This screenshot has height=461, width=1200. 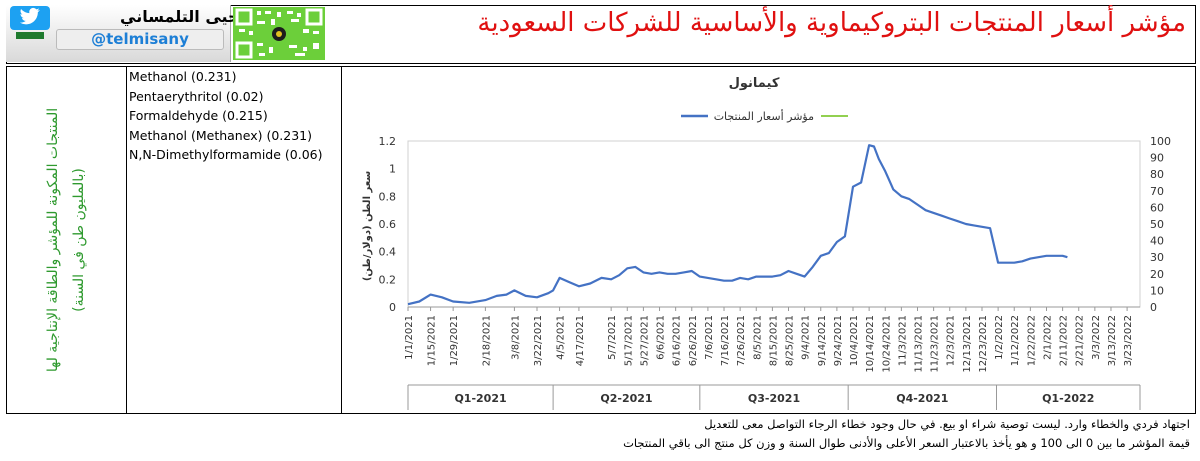 What do you see at coordinates (886, 344) in the screenshot?
I see `x-tick-label: 10/24/2021` at bounding box center [886, 344].